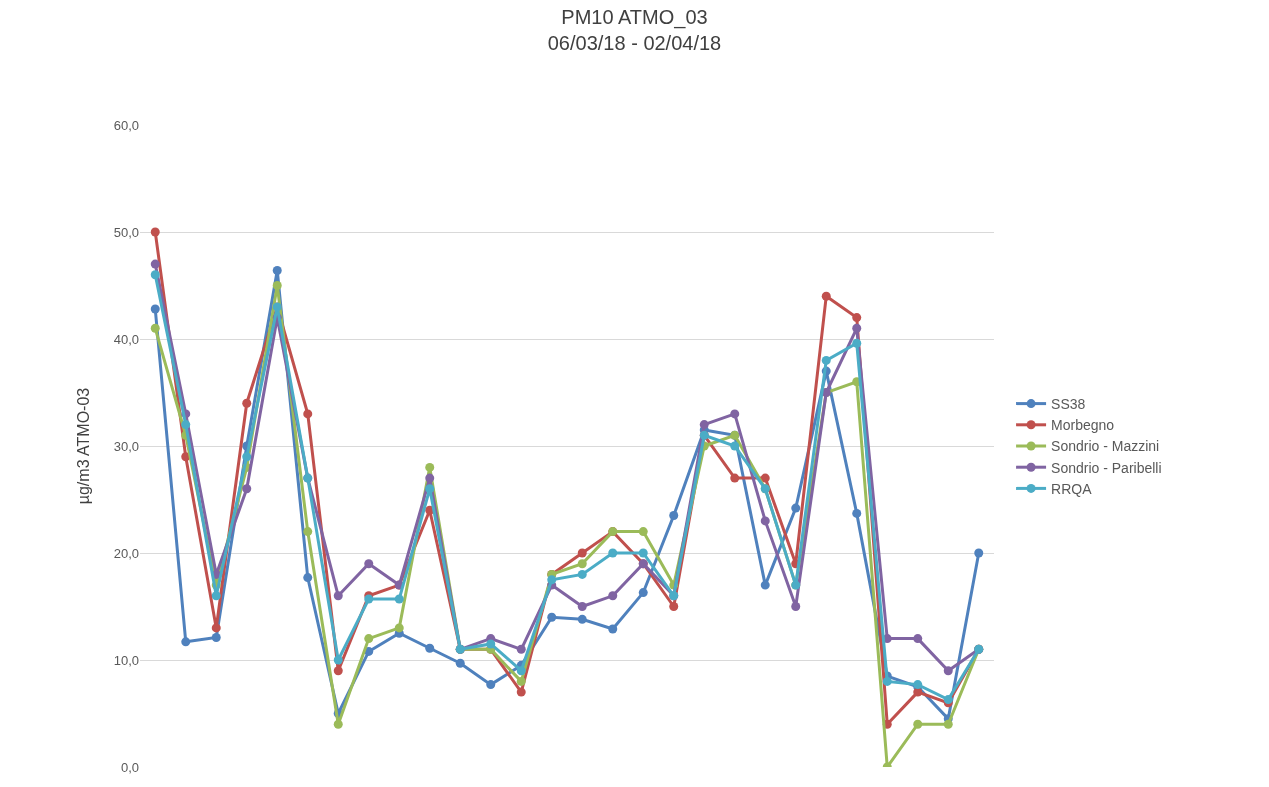 Image resolution: width=1269 pixels, height=787 pixels. What do you see at coordinates (126, 660) in the screenshot?
I see `y-tick-label: 10,0` at bounding box center [126, 660].